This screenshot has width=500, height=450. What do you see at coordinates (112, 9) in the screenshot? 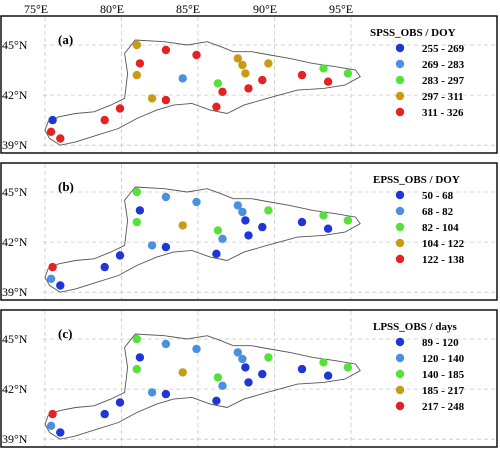
I see `lon-tick-80: 80°E` at bounding box center [112, 9].